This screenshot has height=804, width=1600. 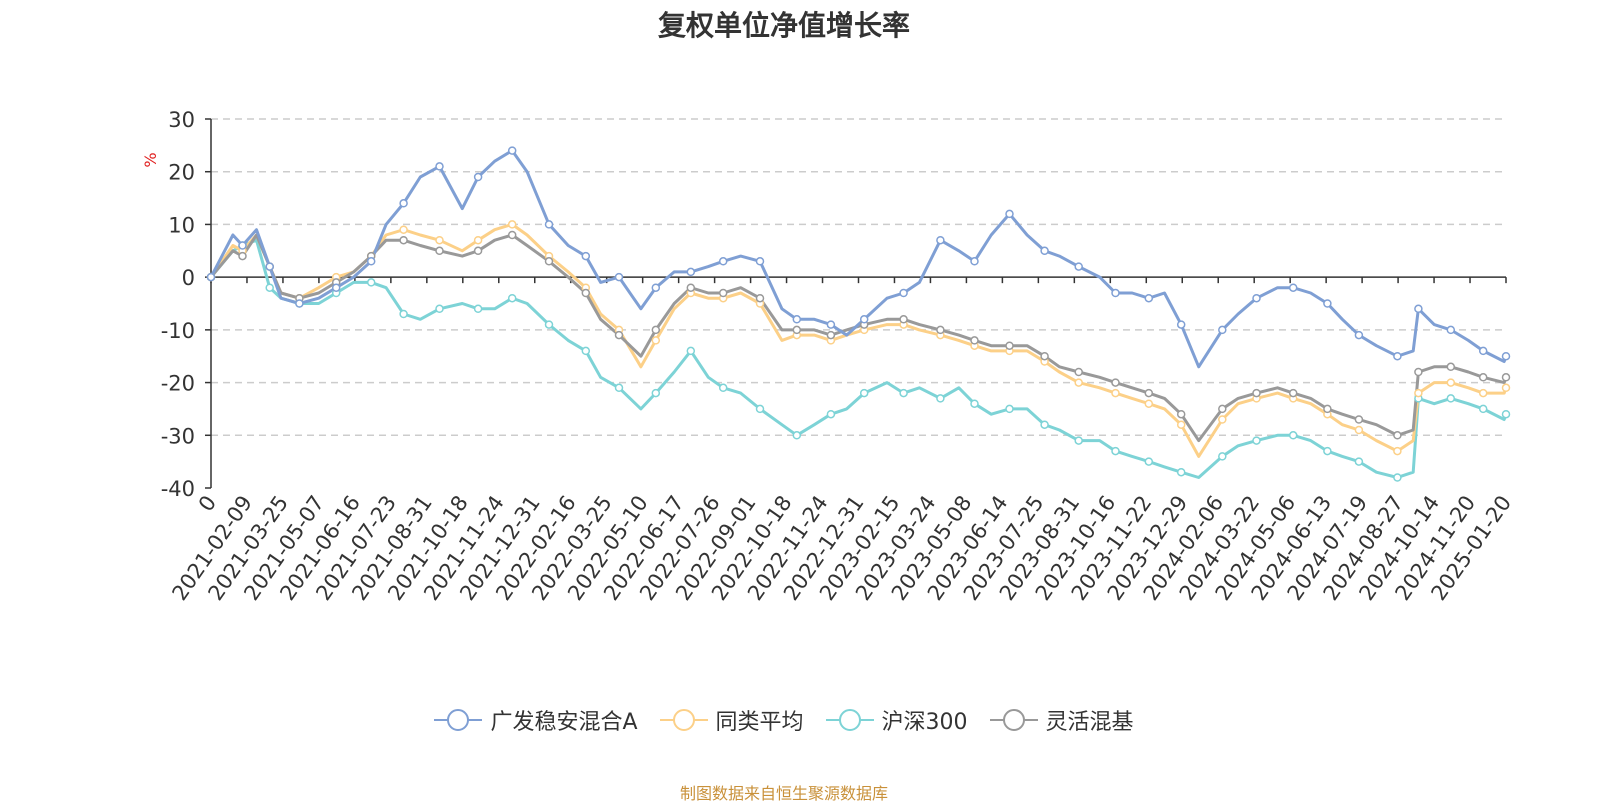 What do you see at coordinates (783, 25) in the screenshot?
I see `chart-title: 复权单位净值增长率` at bounding box center [783, 25].